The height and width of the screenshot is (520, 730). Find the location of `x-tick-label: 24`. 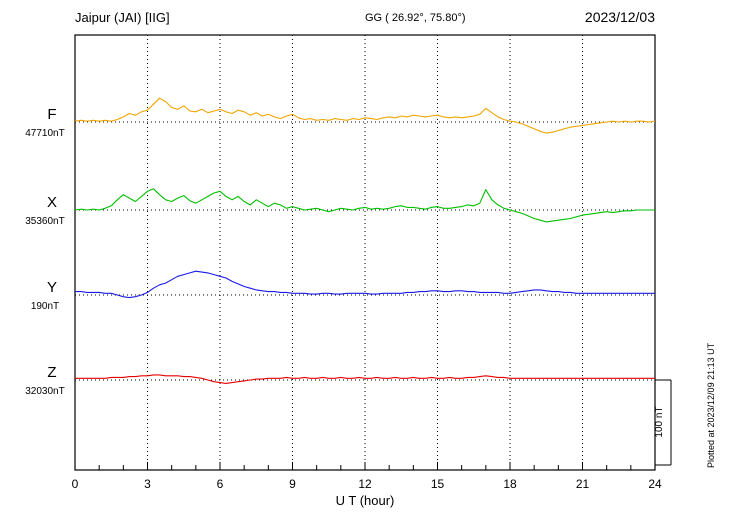

x-tick-label: 24 is located at coordinates (655, 484).